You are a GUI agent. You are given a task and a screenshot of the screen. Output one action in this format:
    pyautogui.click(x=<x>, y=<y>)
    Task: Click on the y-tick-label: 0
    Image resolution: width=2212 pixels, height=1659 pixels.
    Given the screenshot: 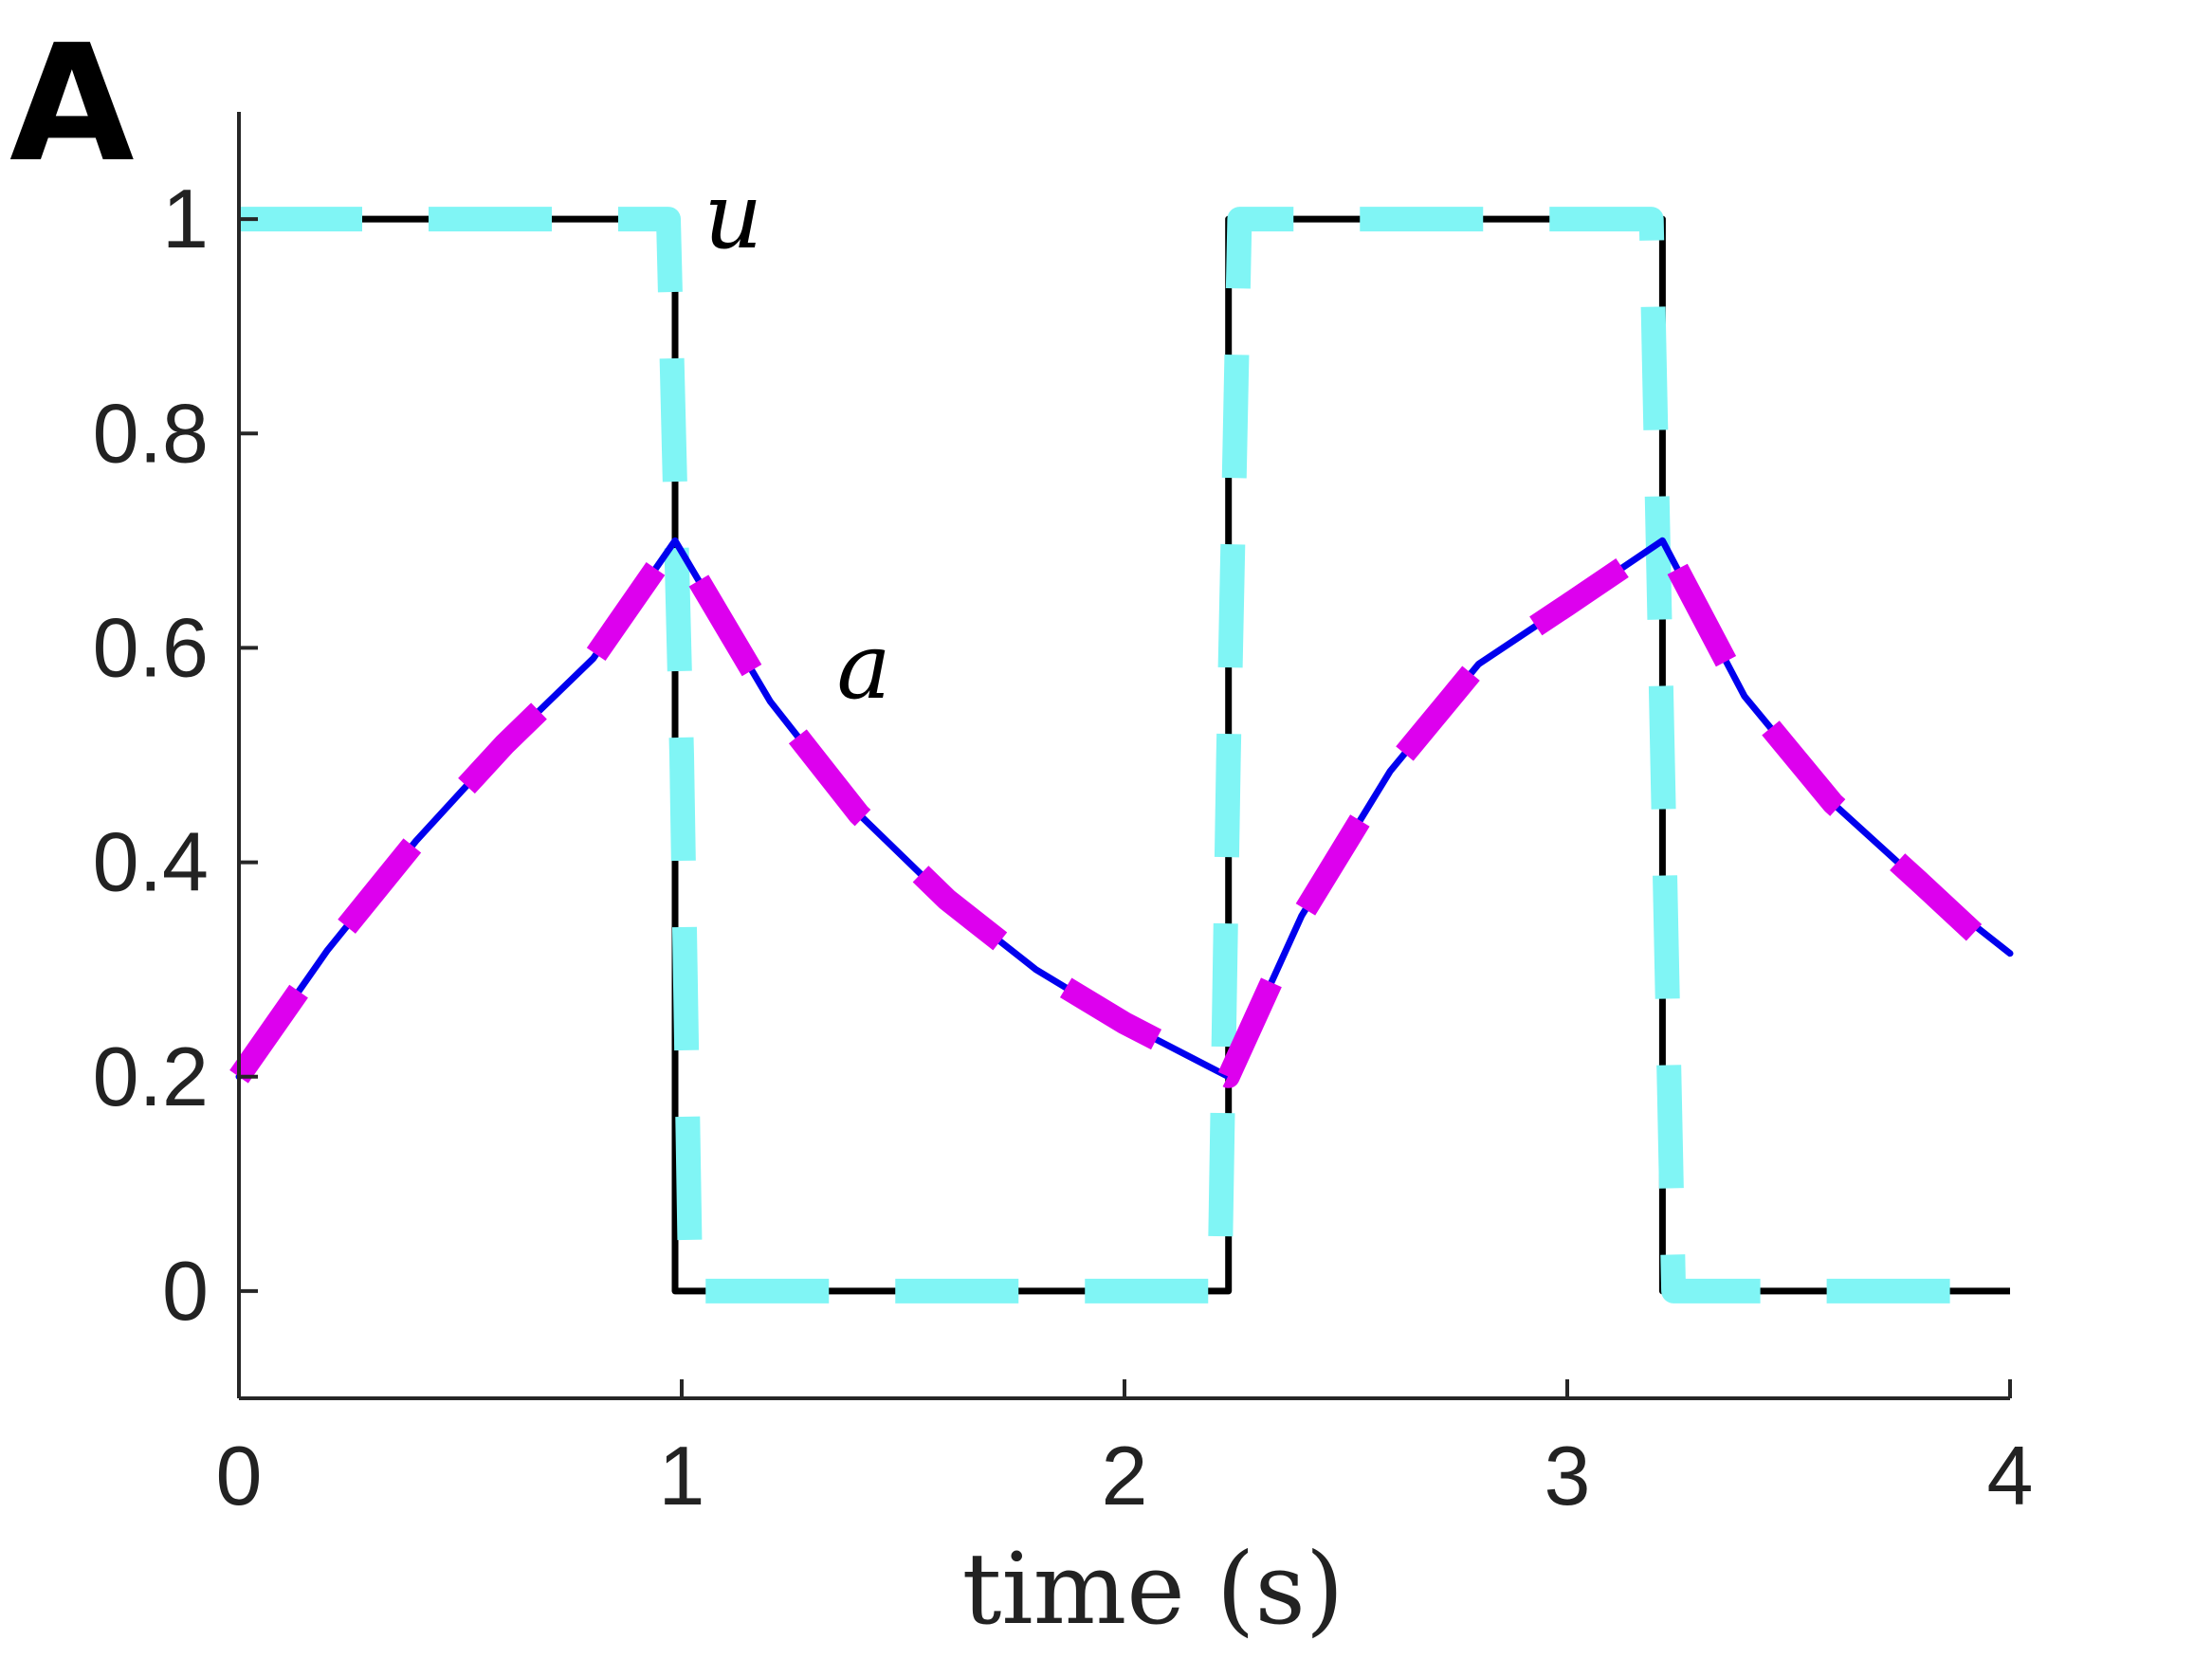 What is the action you would take?
    pyautogui.click(x=185, y=1291)
    